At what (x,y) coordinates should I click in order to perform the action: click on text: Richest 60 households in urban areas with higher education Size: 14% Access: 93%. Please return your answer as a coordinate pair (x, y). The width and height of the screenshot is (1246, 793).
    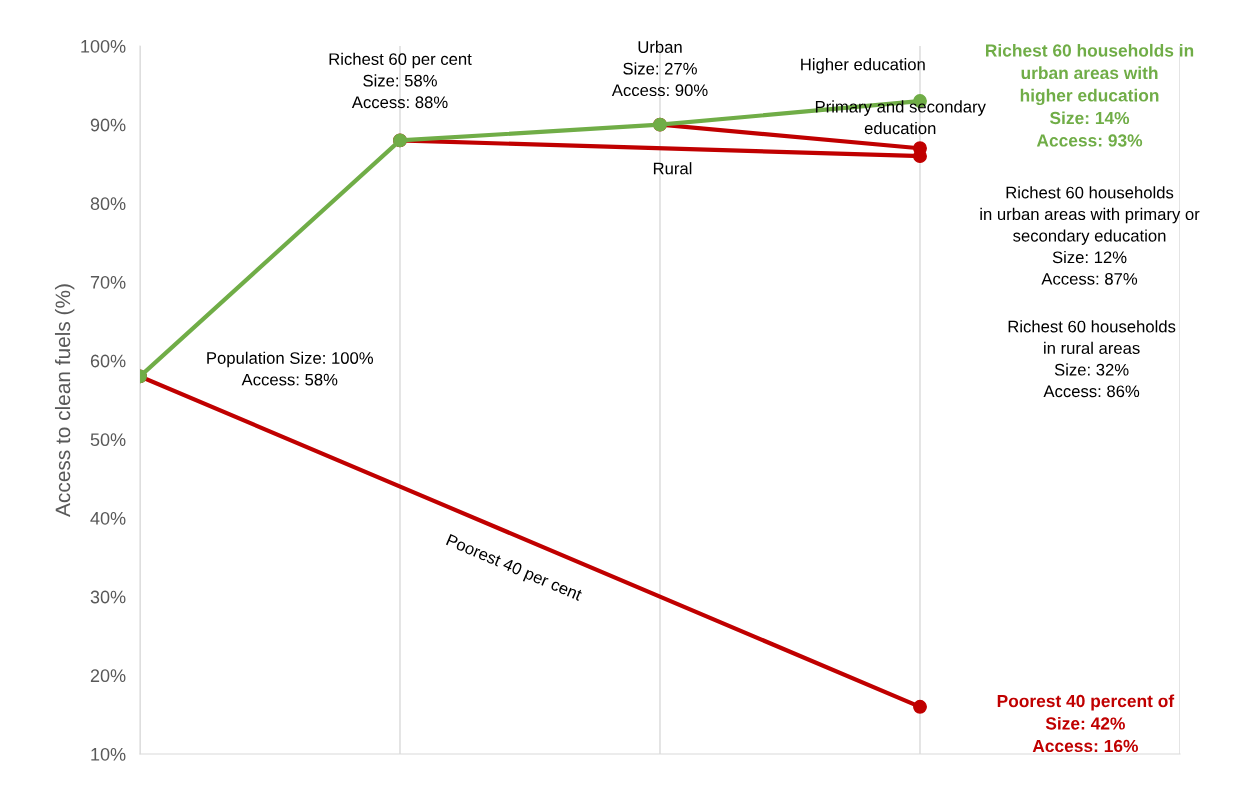
    Looking at the image, I should click on (1090, 95).